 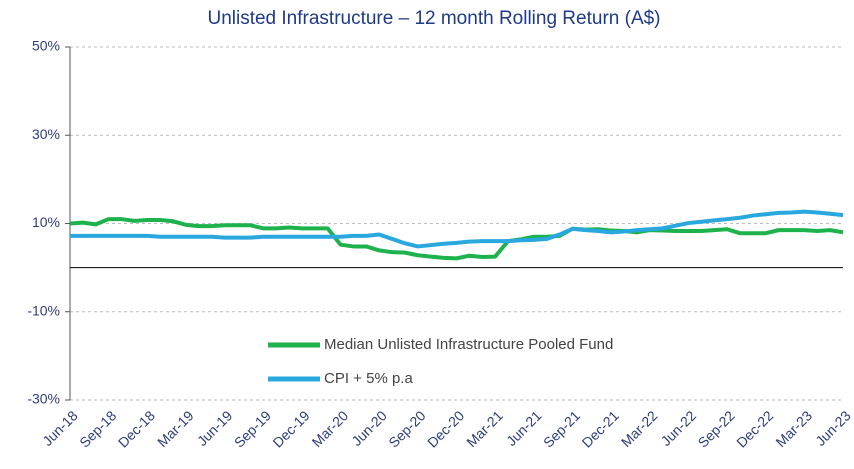 I want to click on x-tick-label: Mar-22, so click(x=639, y=428).